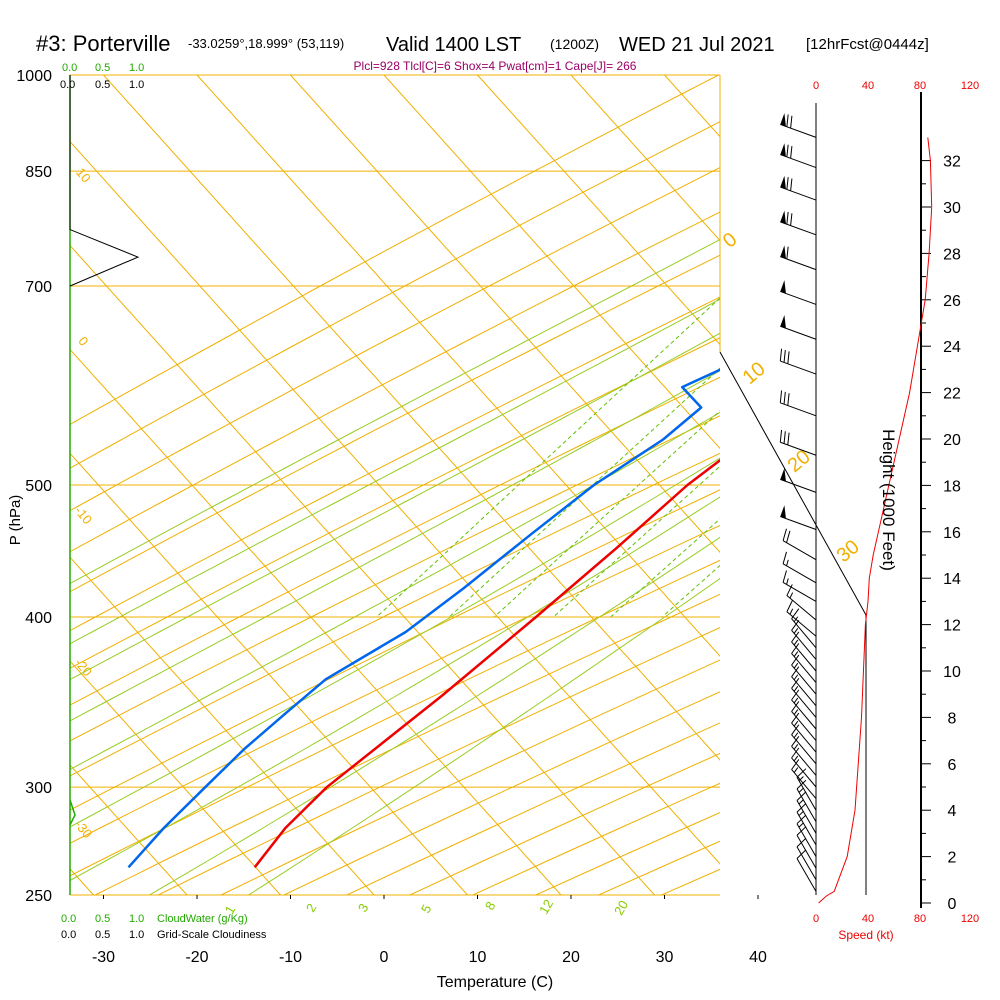 Image resolution: width=1000 pixels, height=1000 pixels. I want to click on height-tick-label: 6, so click(952, 765).